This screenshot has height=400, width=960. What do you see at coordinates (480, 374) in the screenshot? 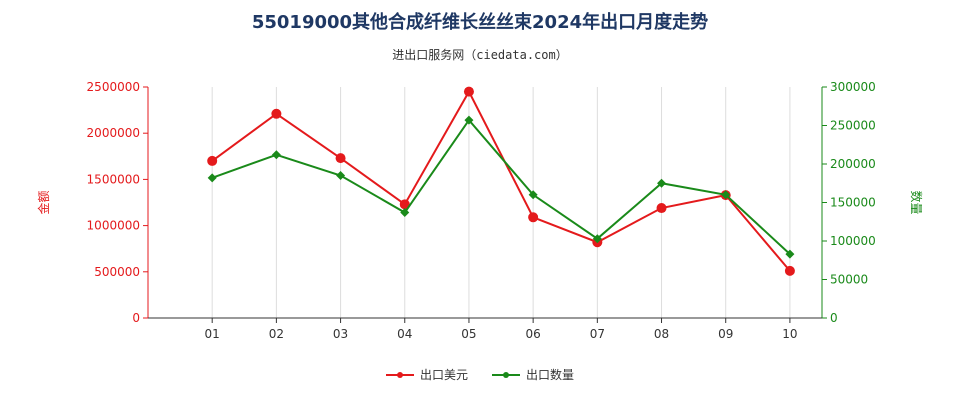
I see `legend: 出口美元 出口数量` at bounding box center [480, 374].